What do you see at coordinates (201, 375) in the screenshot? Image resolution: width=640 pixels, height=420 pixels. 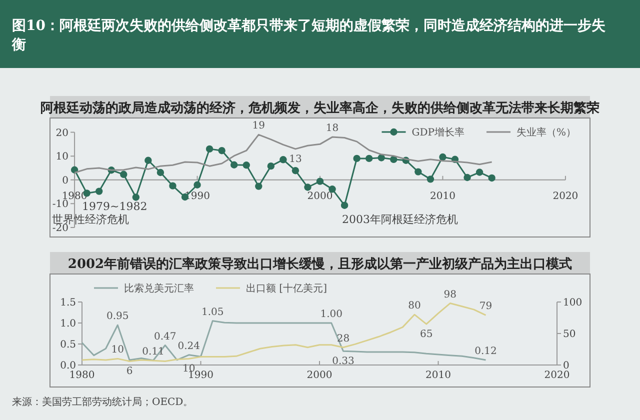 I see `x-tick-label: 1990` at bounding box center [201, 375].